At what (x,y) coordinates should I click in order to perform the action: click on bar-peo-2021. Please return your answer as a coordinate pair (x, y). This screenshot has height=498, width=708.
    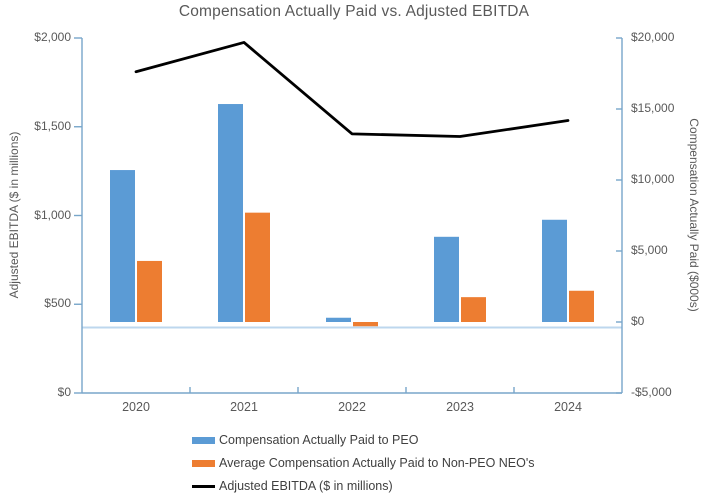
    Looking at the image, I should click on (230, 213).